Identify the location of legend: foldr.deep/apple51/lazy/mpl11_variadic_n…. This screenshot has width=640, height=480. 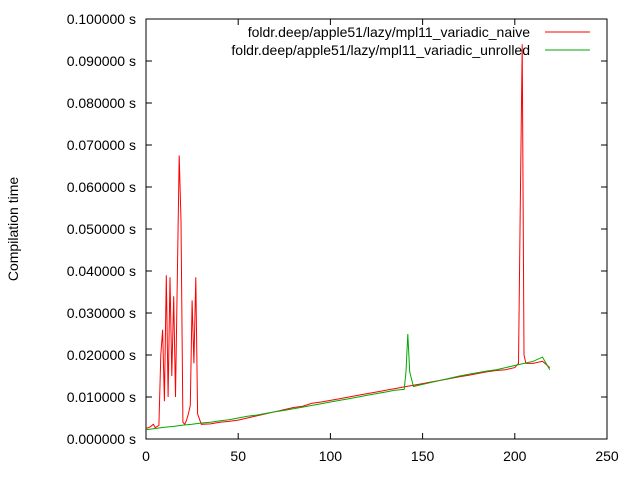
(410, 41).